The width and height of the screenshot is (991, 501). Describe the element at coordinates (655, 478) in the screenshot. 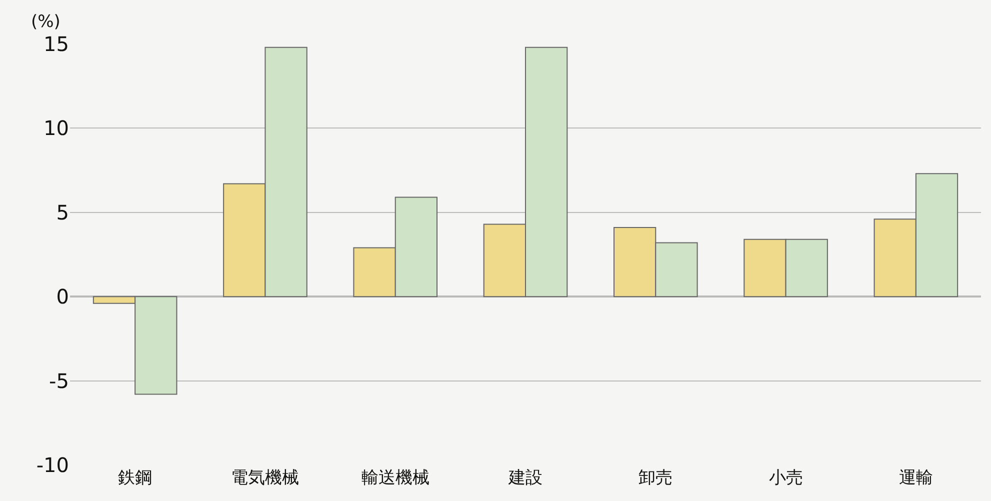

I see `x-tick-label: 卸売` at that location.